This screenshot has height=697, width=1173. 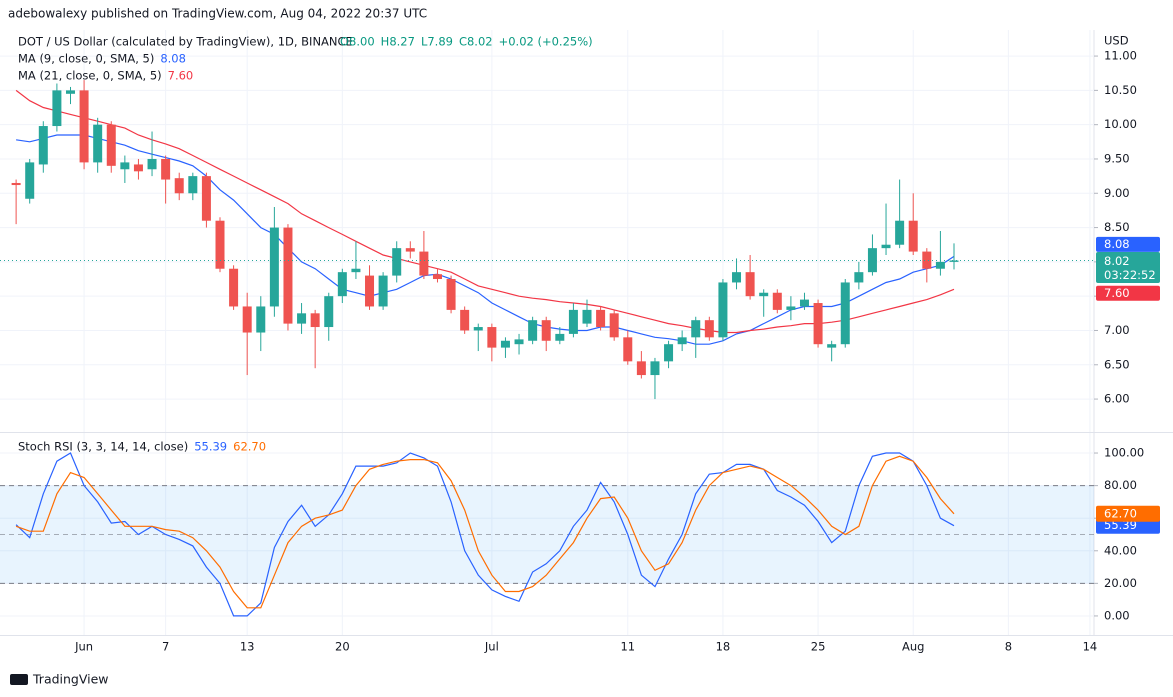 I want to click on y-axis-label: USD, so click(x=1116, y=41).